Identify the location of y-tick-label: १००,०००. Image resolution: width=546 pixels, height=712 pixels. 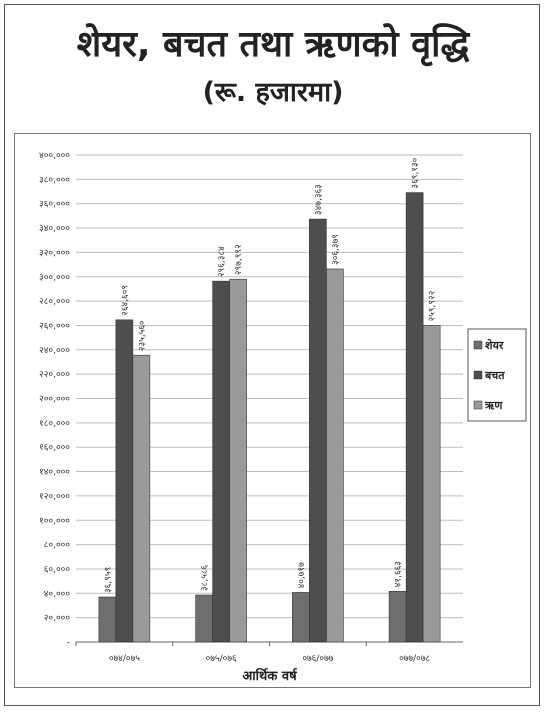
(54, 521).